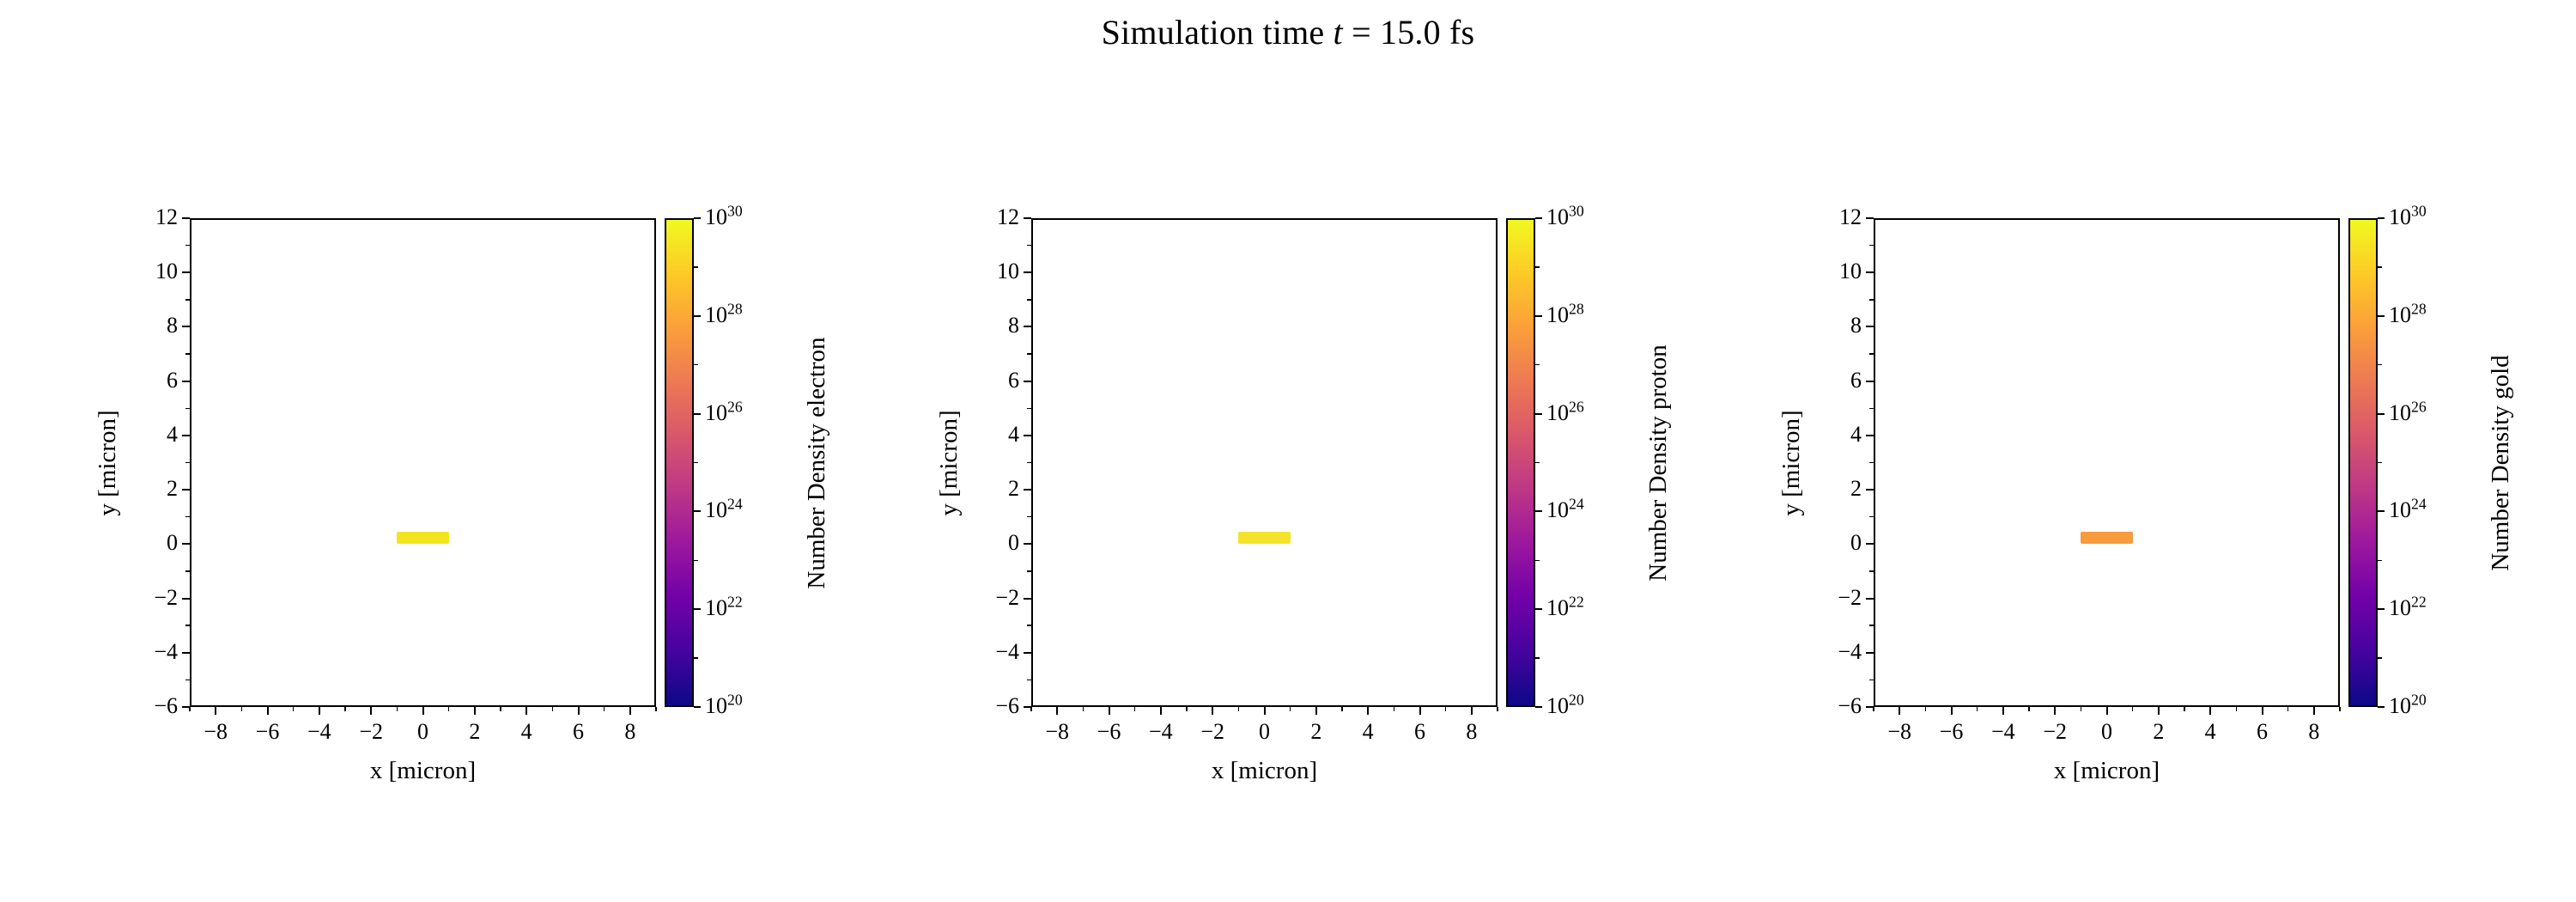  What do you see at coordinates (1057, 731) in the screenshot?
I see `x-tick-label: −8` at bounding box center [1057, 731].